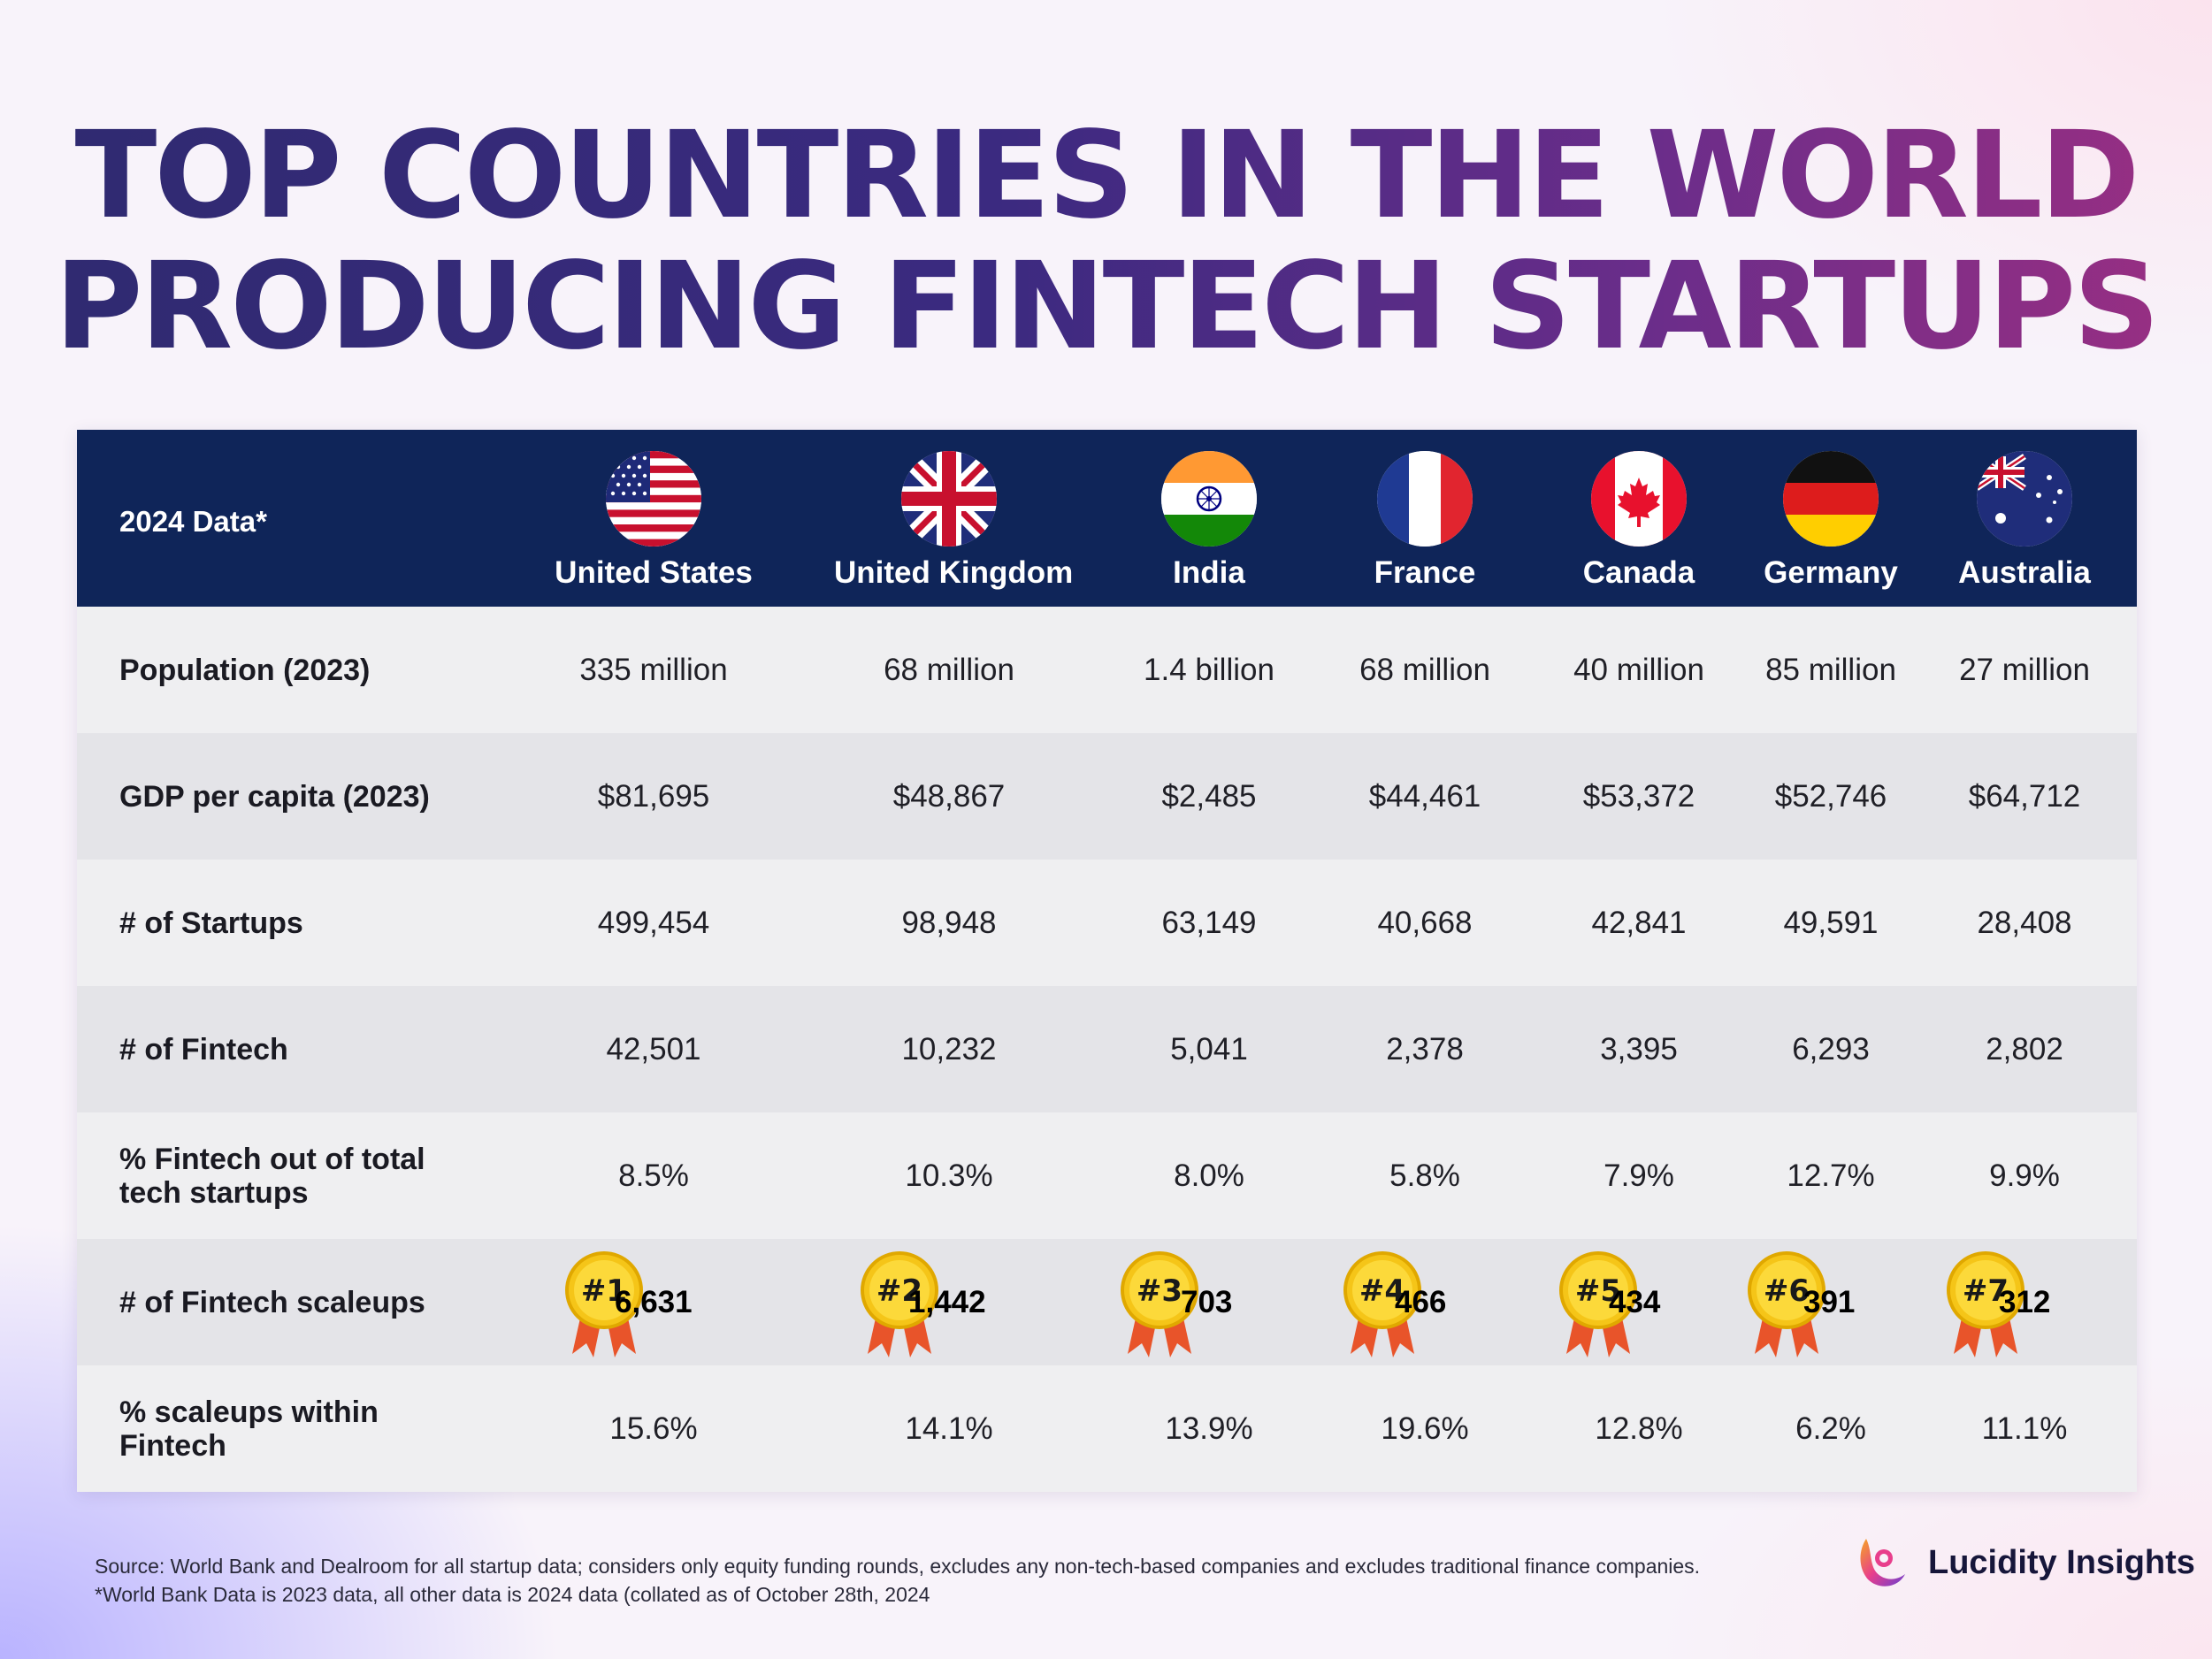 This screenshot has width=2212, height=1659. I want to click on country-header-canada: Canada, so click(1639, 521).